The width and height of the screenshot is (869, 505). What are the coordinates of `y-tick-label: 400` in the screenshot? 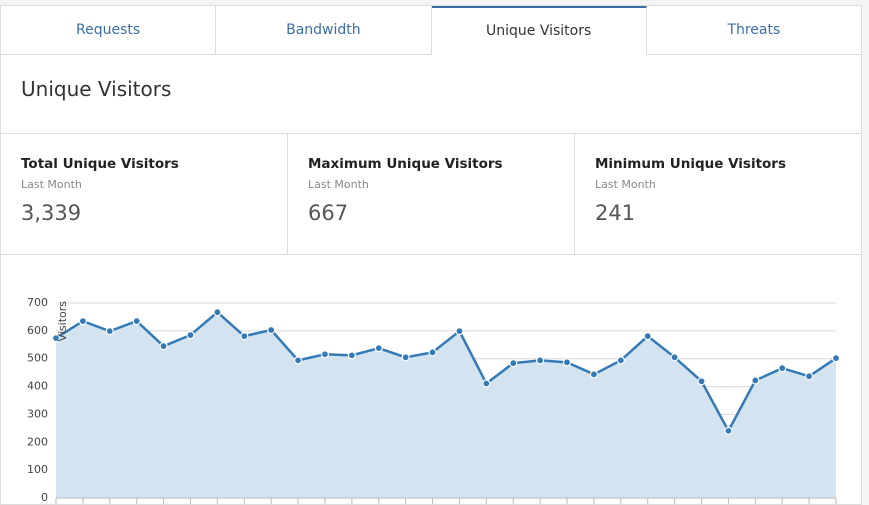 It's located at (37, 386).